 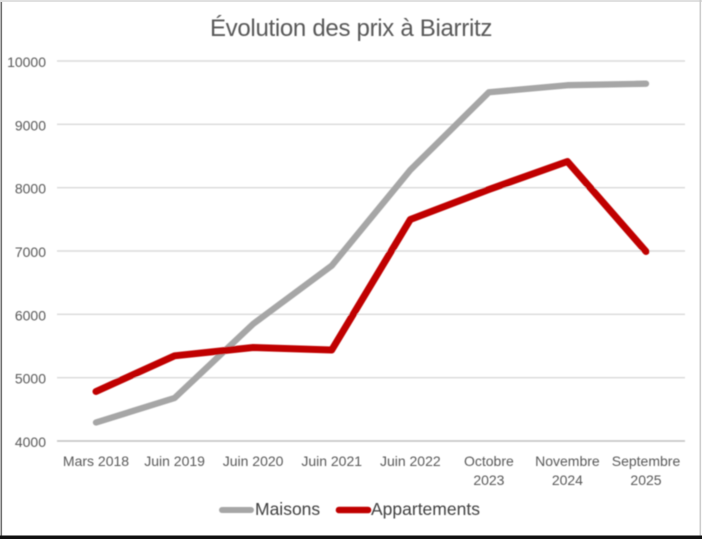 I want to click on svg-text: Octobre, so click(x=489, y=461).